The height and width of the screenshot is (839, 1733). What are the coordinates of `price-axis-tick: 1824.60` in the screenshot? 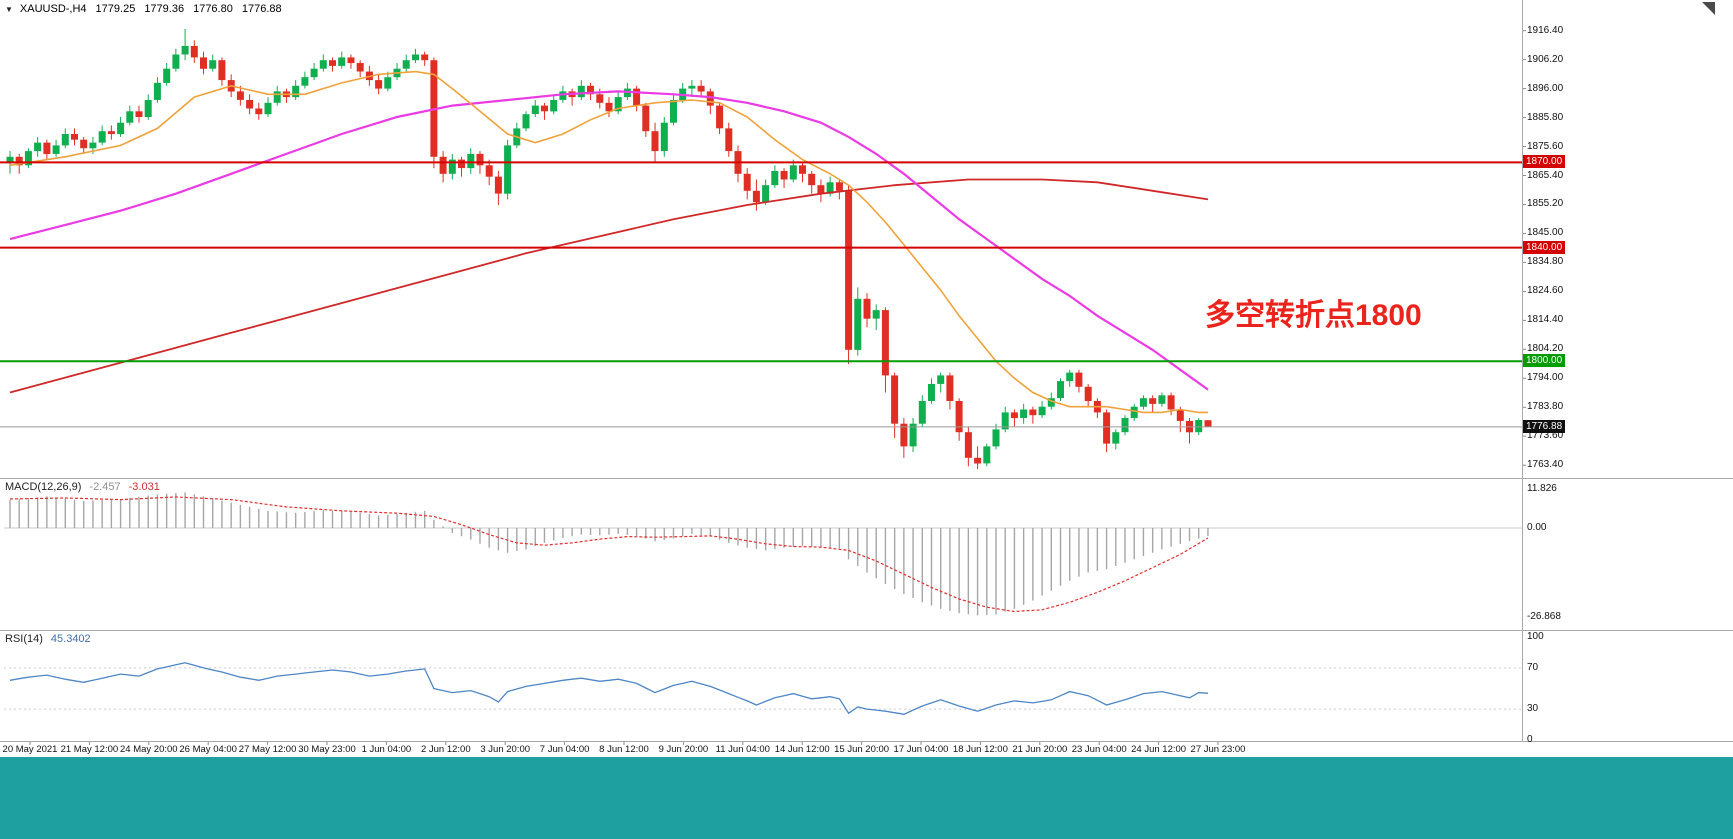 It's located at (1545, 291).